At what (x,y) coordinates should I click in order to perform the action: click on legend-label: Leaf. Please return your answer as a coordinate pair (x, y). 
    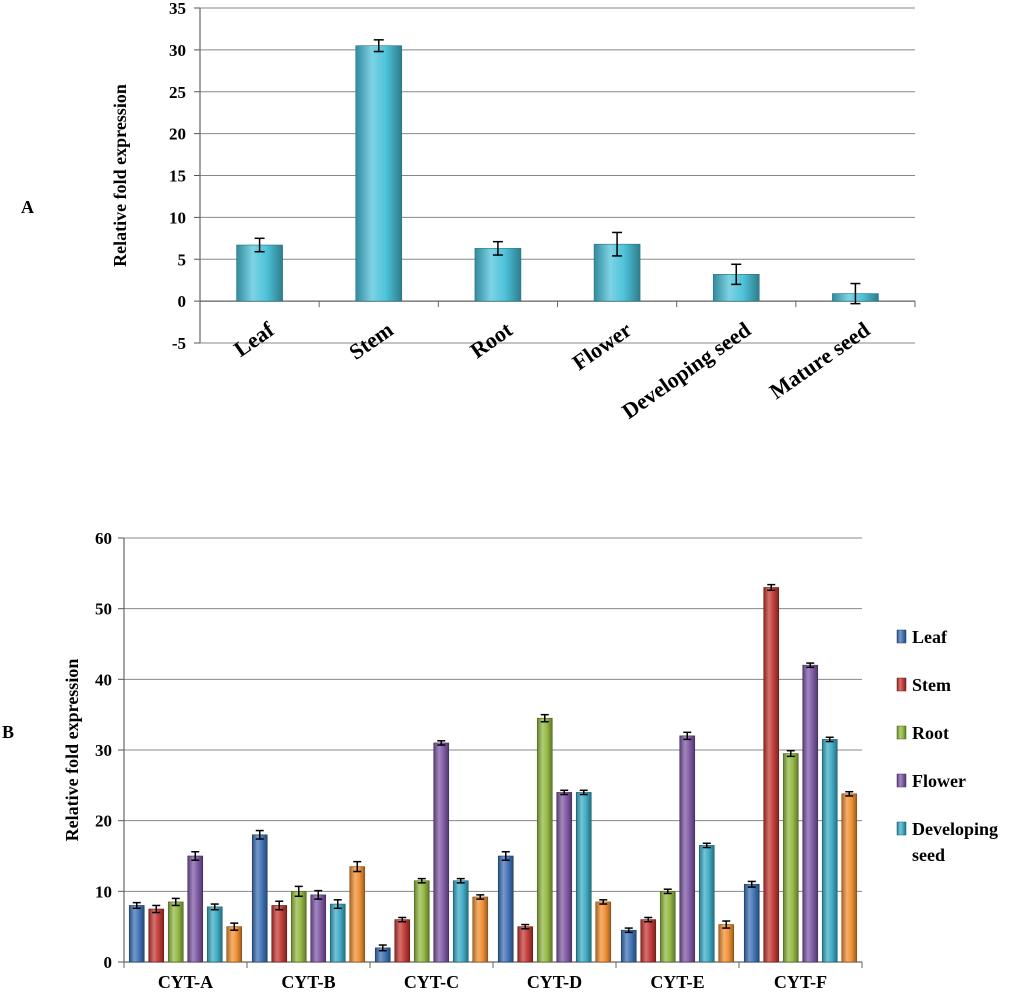
    Looking at the image, I should click on (930, 637).